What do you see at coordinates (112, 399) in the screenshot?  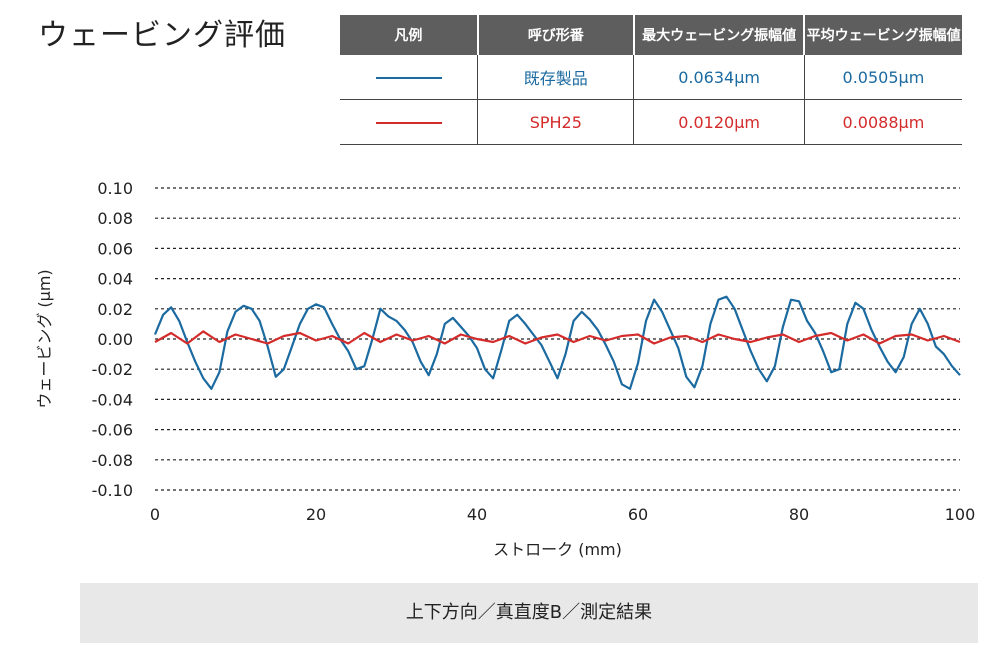 I see `y-tick-label: -0.04` at bounding box center [112, 399].